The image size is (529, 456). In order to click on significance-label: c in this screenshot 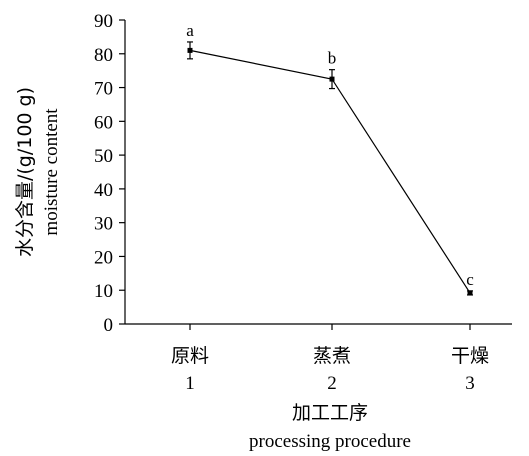, I will do `click(470, 279)`.